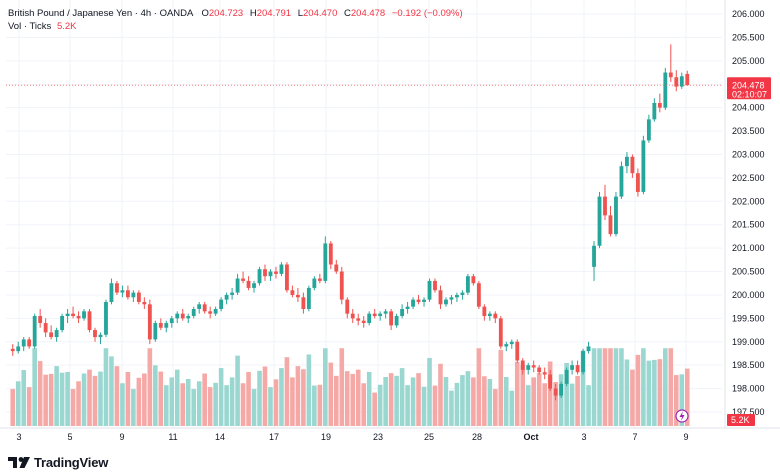 Image resolution: width=780 pixels, height=475 pixels. What do you see at coordinates (378, 437) in the screenshot?
I see `time-axis-label: 23` at bounding box center [378, 437].